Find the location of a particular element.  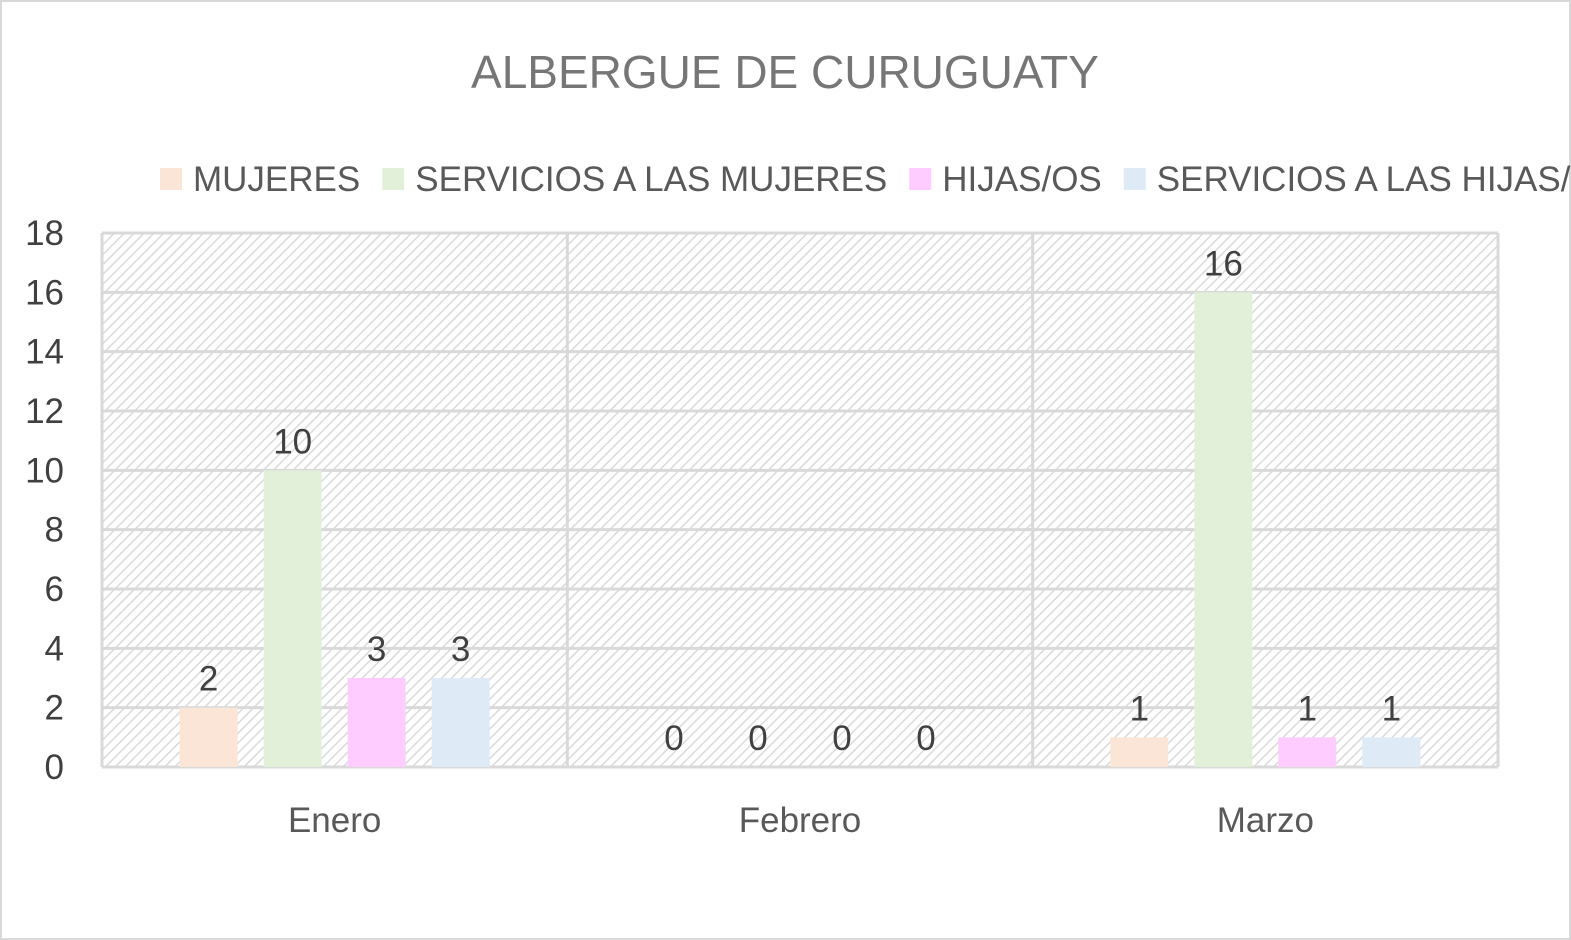

y-tick-label: 2 is located at coordinates (54, 708).